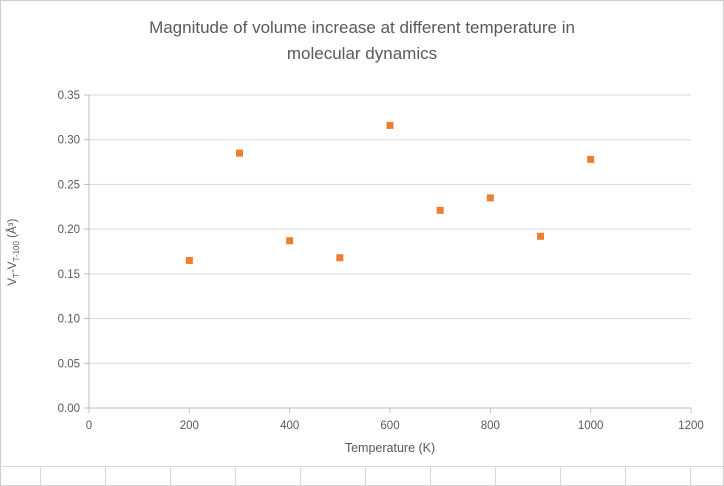  Describe the element at coordinates (591, 426) in the screenshot. I see `x-tick-label: 1000` at that location.